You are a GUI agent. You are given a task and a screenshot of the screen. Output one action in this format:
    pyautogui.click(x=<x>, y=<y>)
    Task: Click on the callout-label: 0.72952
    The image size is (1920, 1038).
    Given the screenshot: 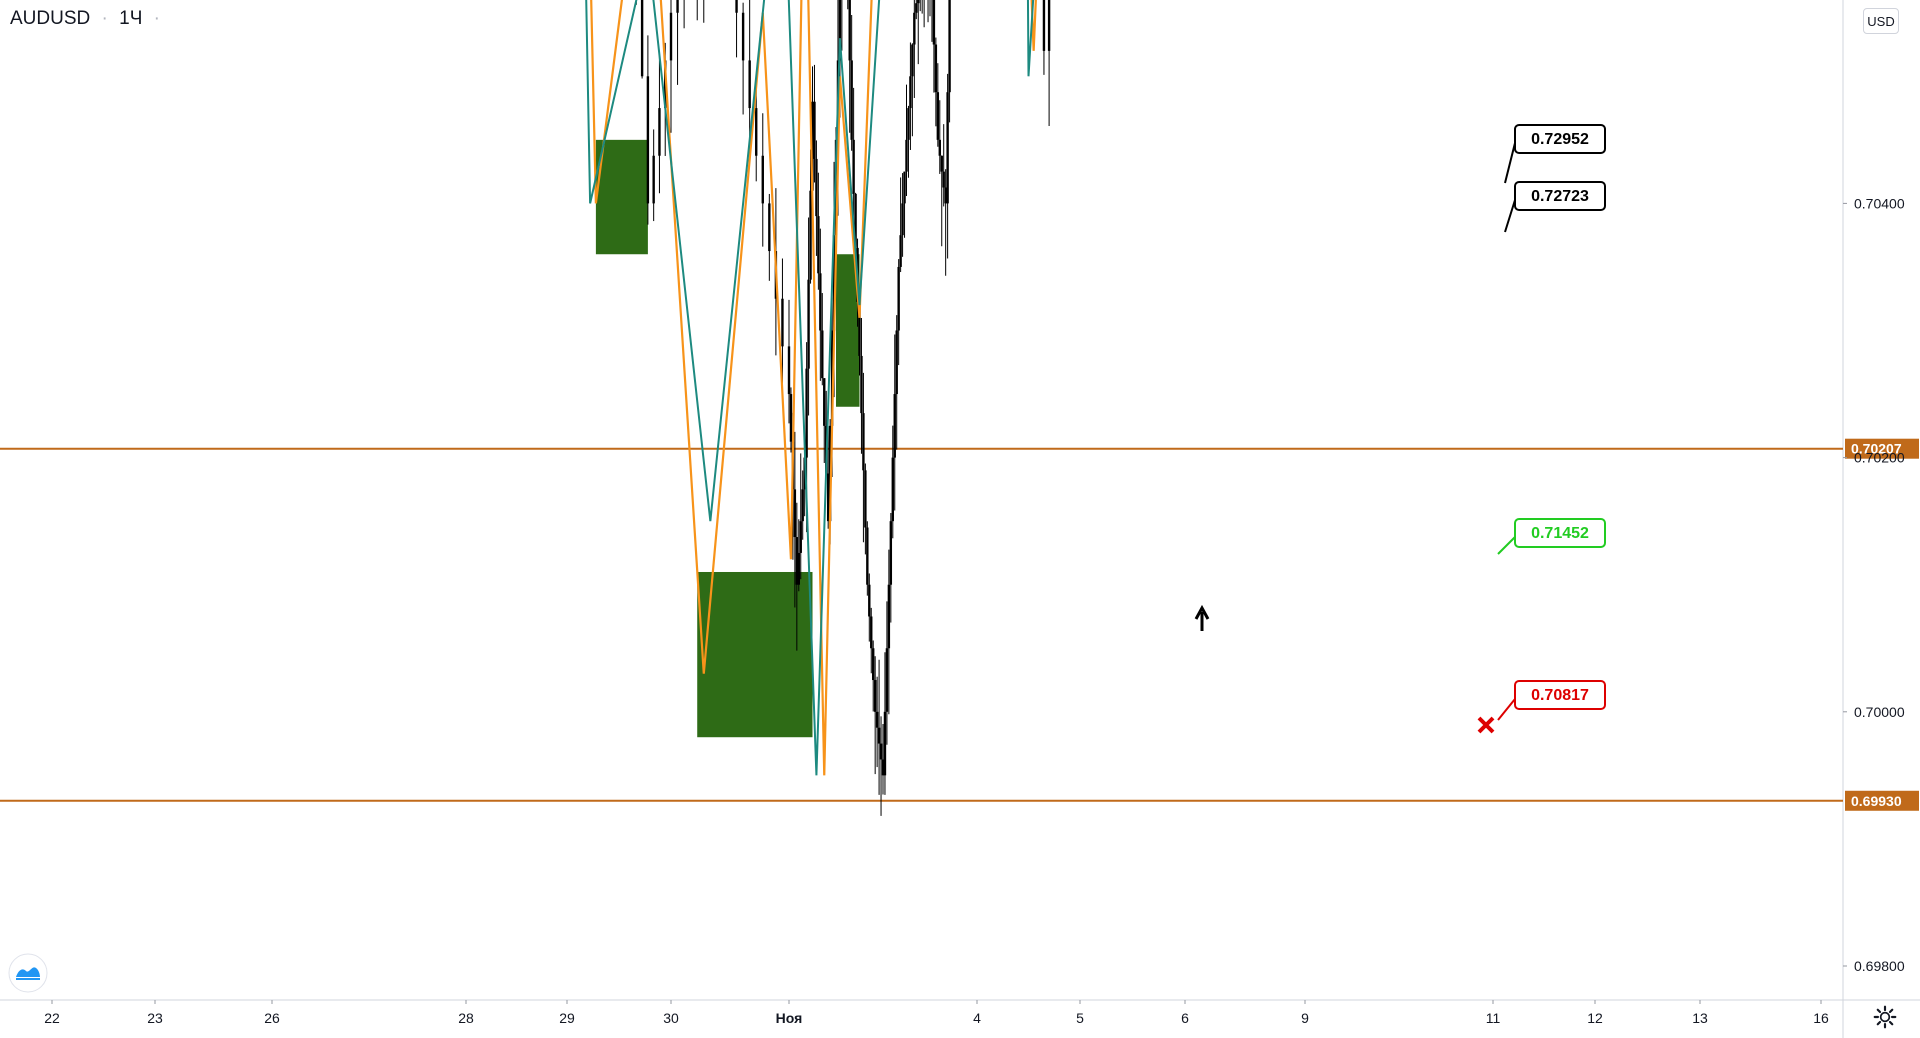 What is the action you would take?
    pyautogui.click(x=1560, y=139)
    